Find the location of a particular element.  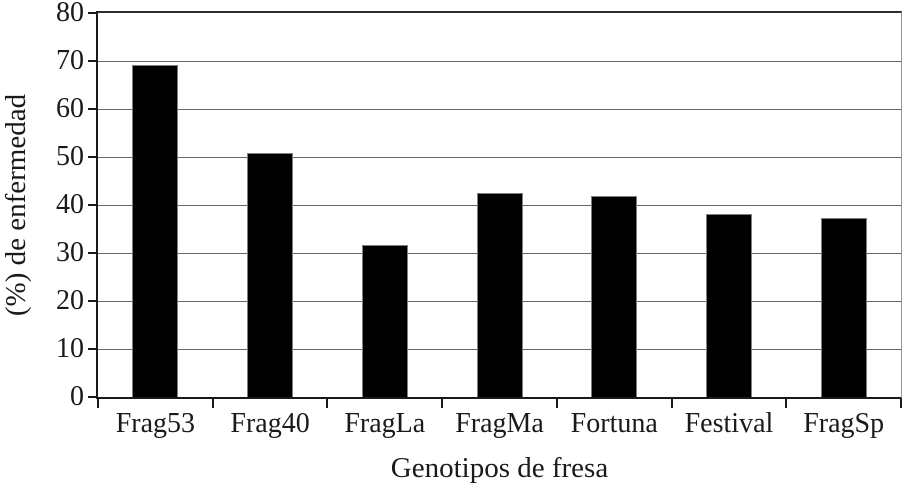

y-tick-label: 10 is located at coordinates (70, 348).